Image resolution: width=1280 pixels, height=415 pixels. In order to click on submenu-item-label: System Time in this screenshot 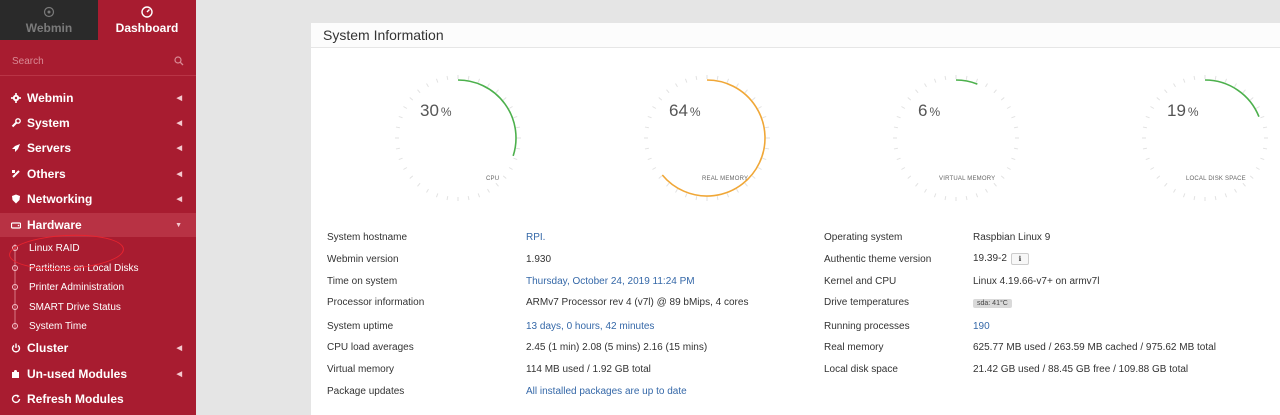, I will do `click(58, 326)`.